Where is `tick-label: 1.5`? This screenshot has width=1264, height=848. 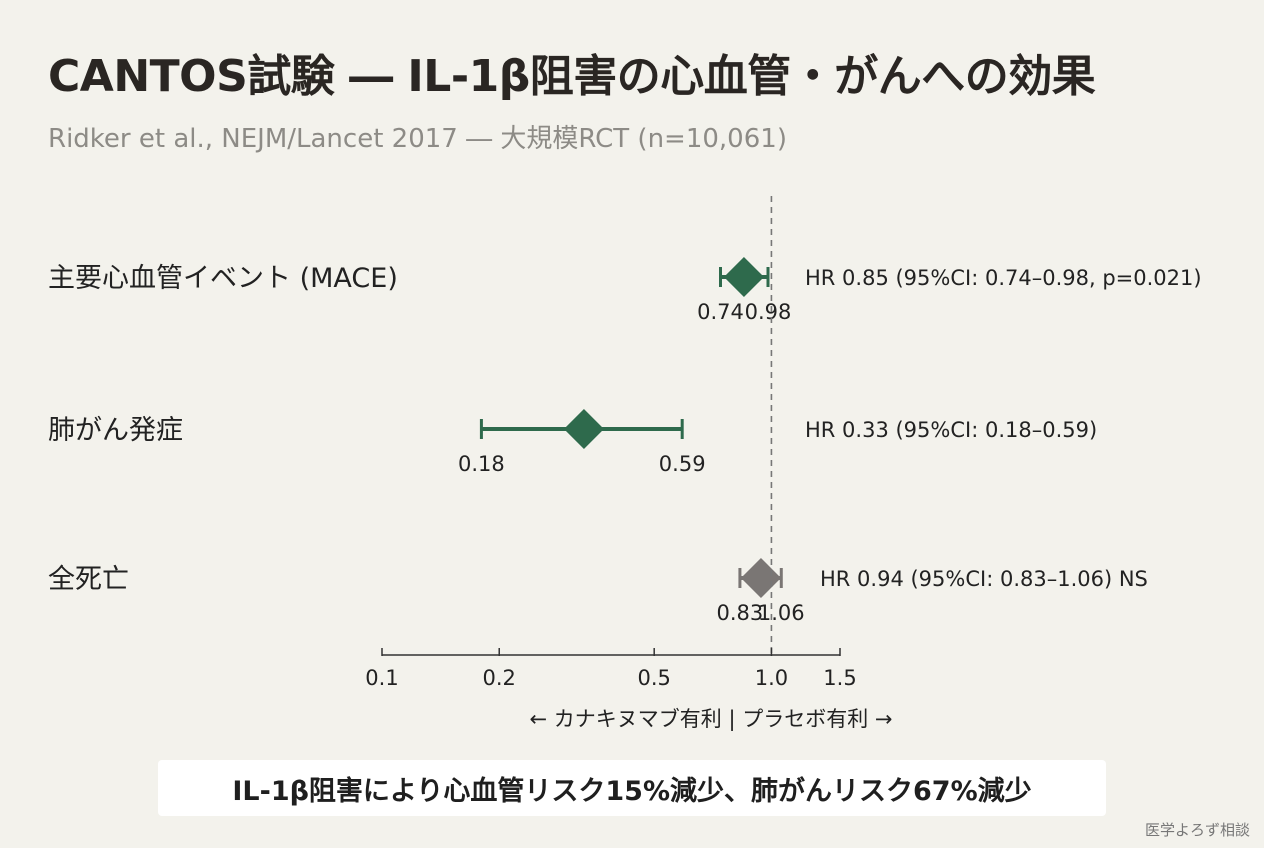 tick-label: 1.5 is located at coordinates (839, 678).